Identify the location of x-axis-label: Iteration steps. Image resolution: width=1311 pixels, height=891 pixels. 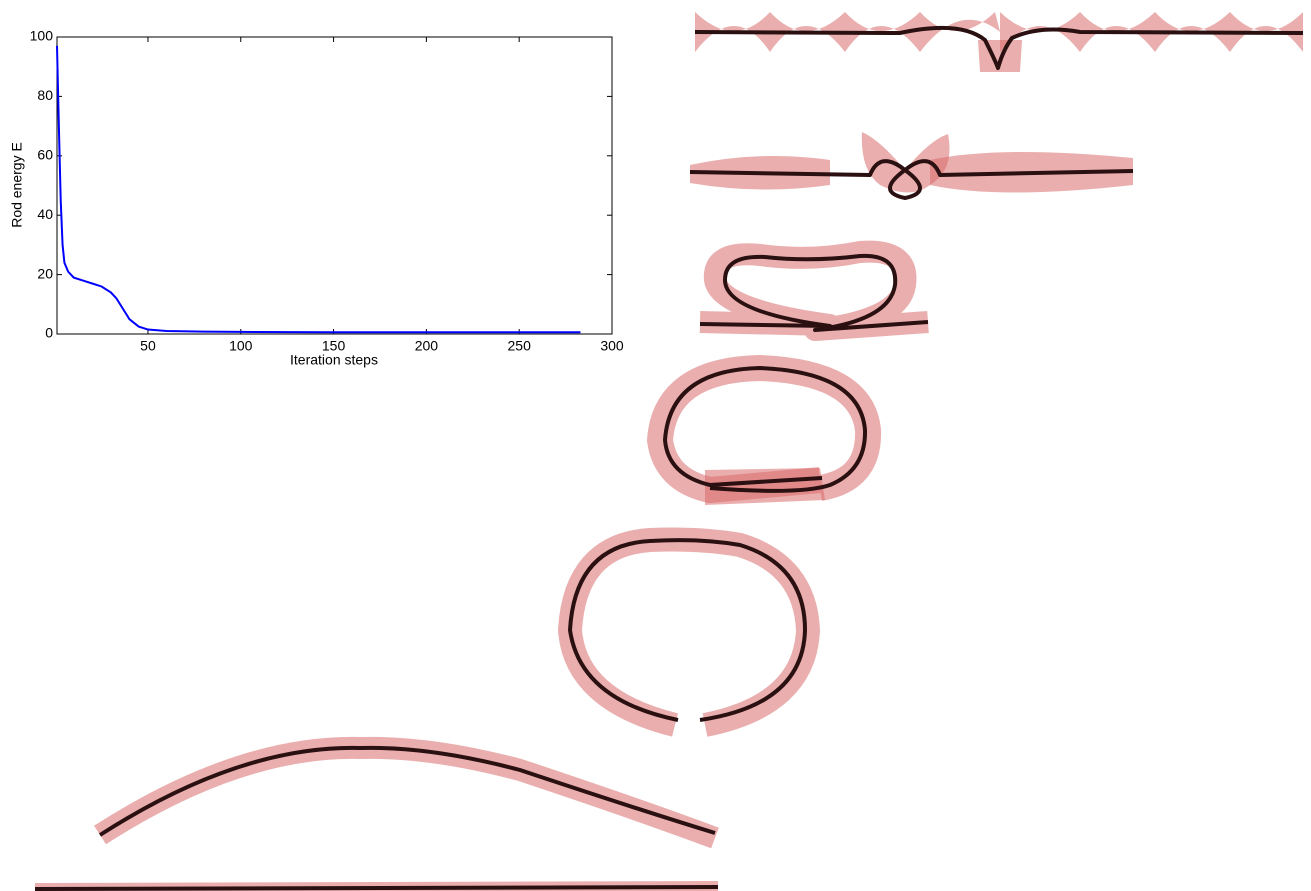
(334, 360).